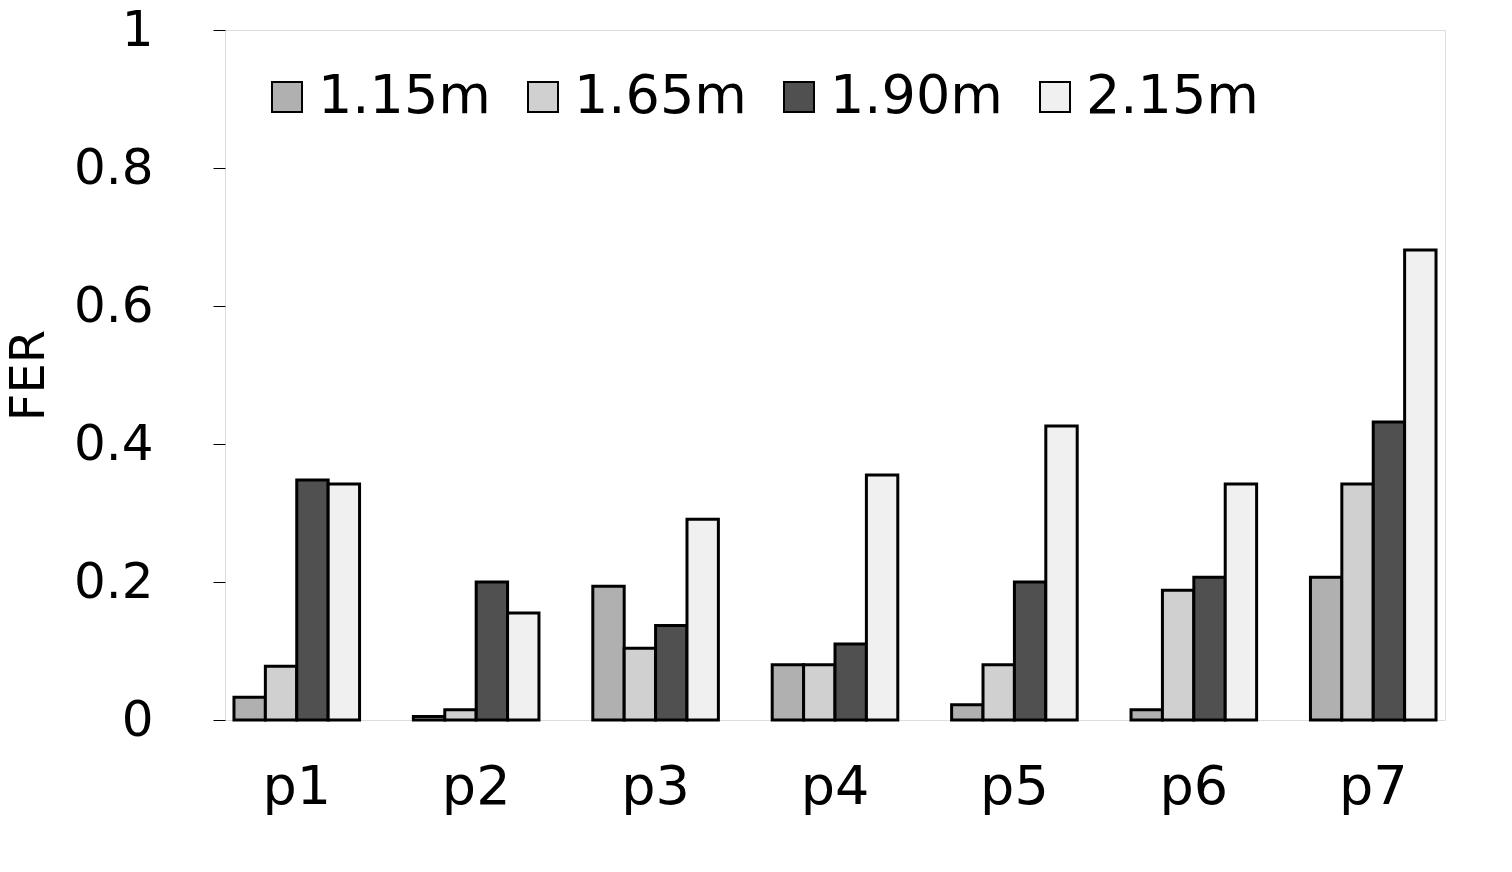  What do you see at coordinates (655, 785) in the screenshot?
I see `x-tick-label: p3` at bounding box center [655, 785].